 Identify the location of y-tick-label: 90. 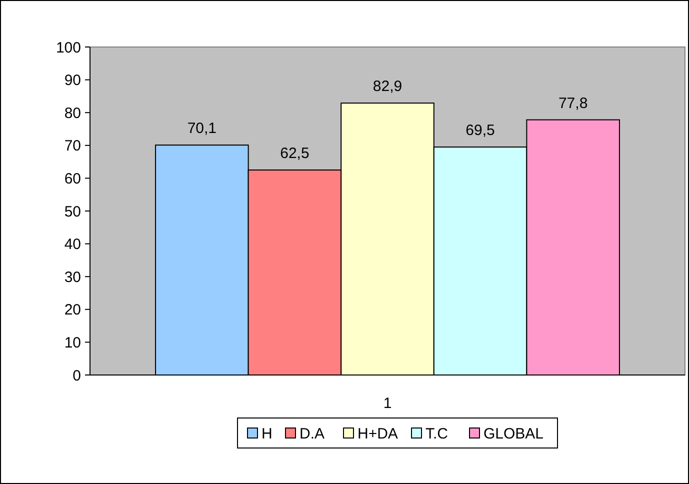
(72, 81).